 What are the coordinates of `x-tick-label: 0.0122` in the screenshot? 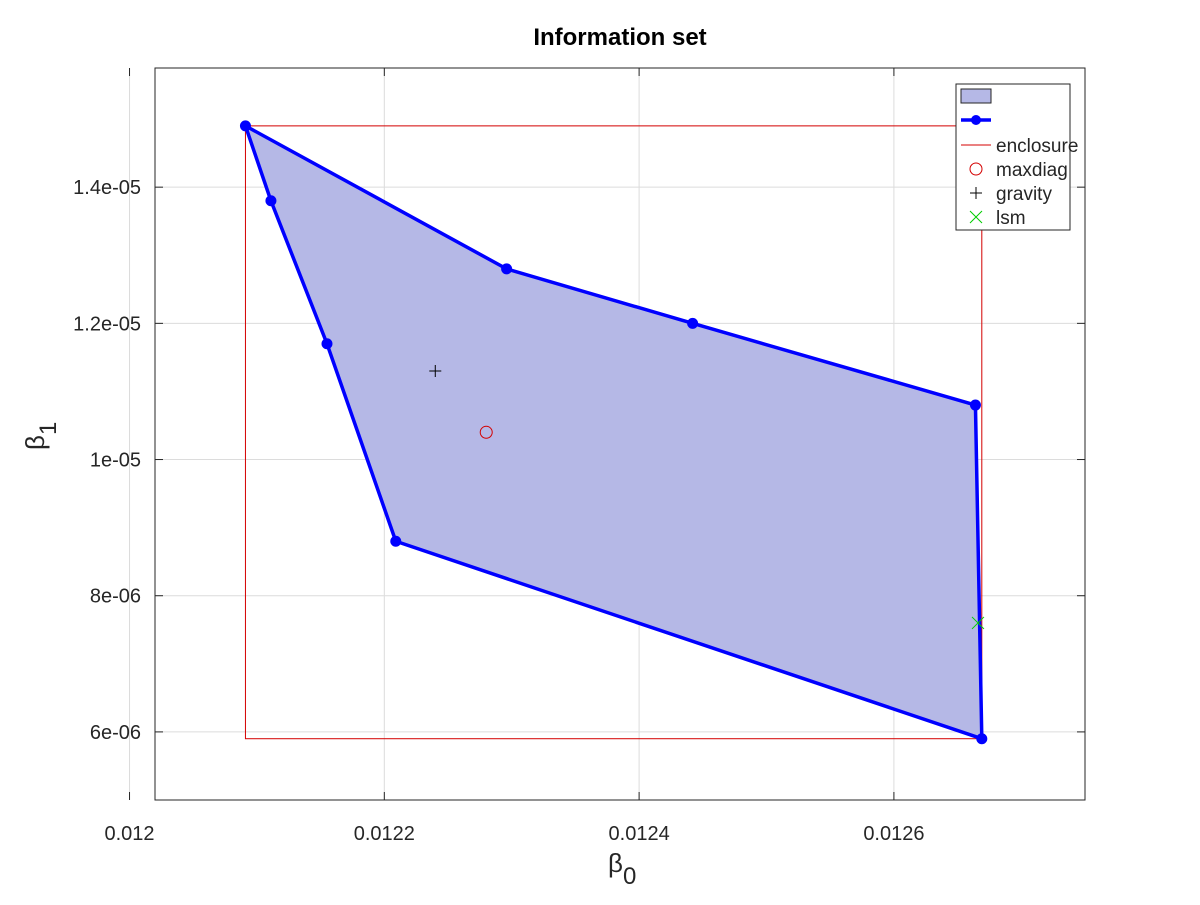 It's located at (384, 834).